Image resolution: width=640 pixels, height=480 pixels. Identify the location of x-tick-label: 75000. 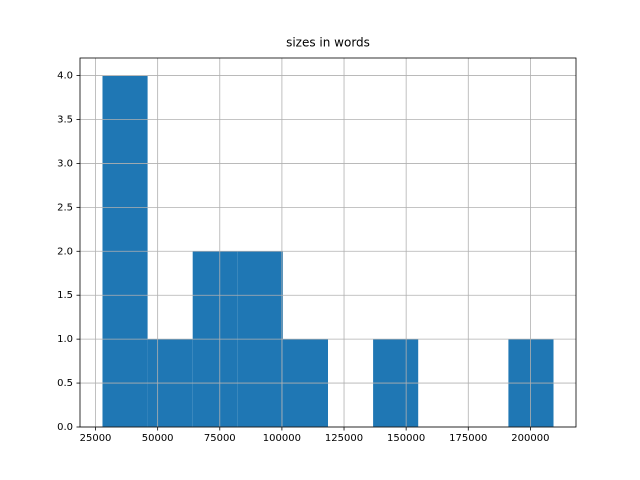
(220, 438).